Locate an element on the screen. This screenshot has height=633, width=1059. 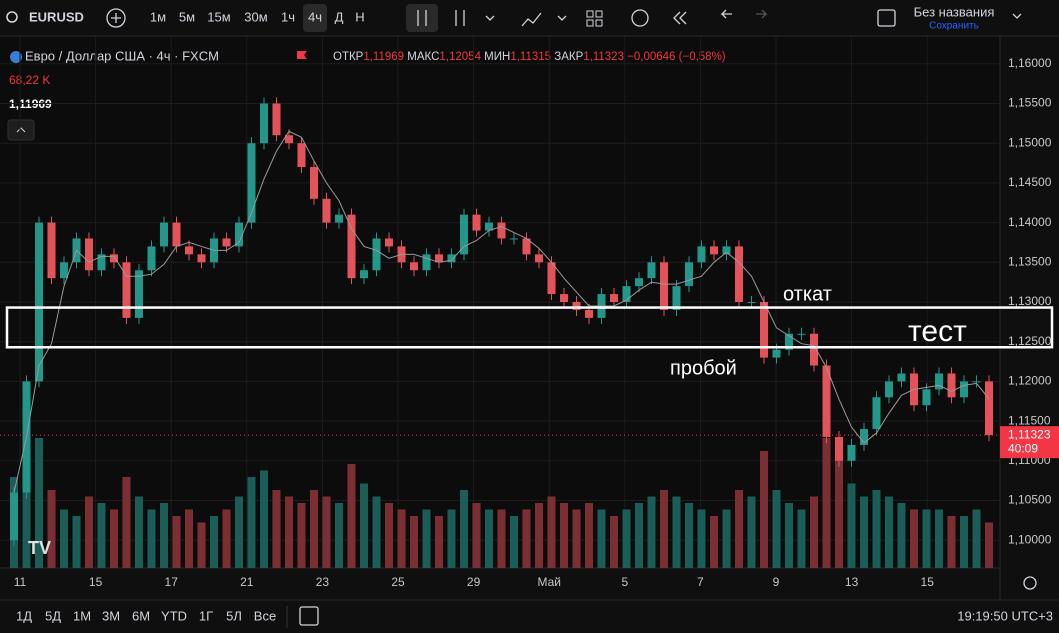
close-label: ЗАКР is located at coordinates (568, 57).